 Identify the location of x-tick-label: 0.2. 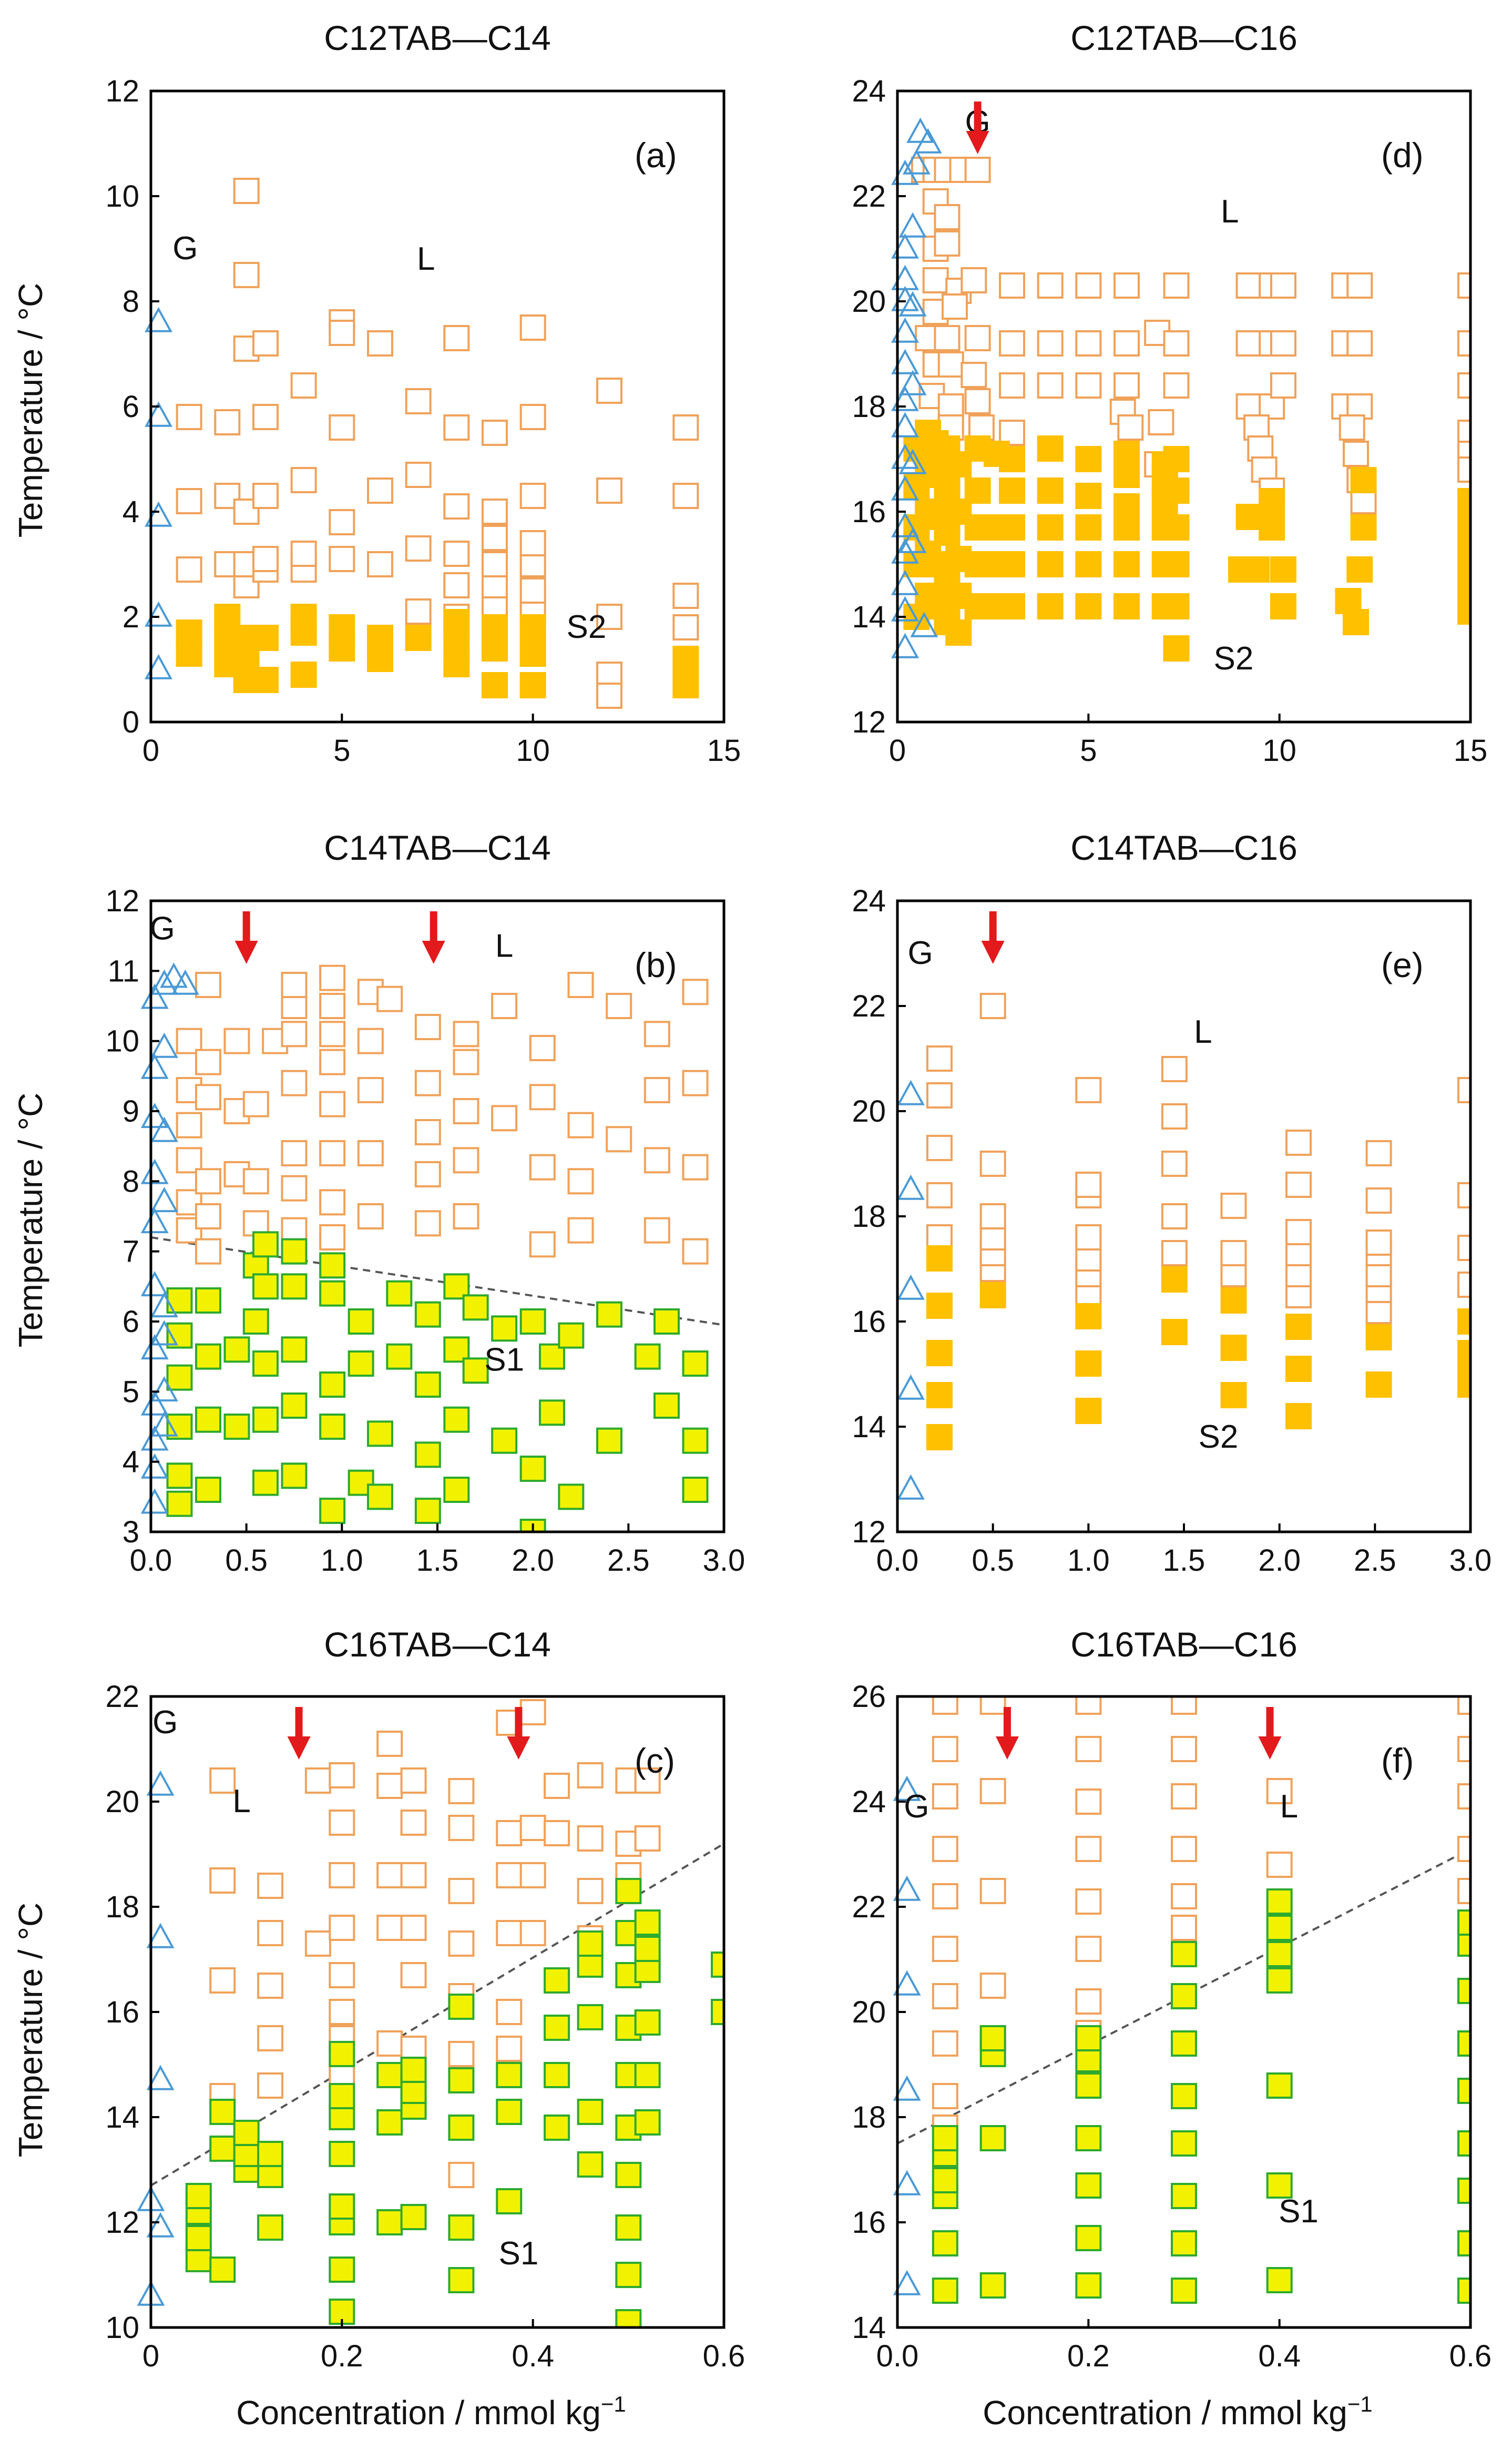
(342, 2356).